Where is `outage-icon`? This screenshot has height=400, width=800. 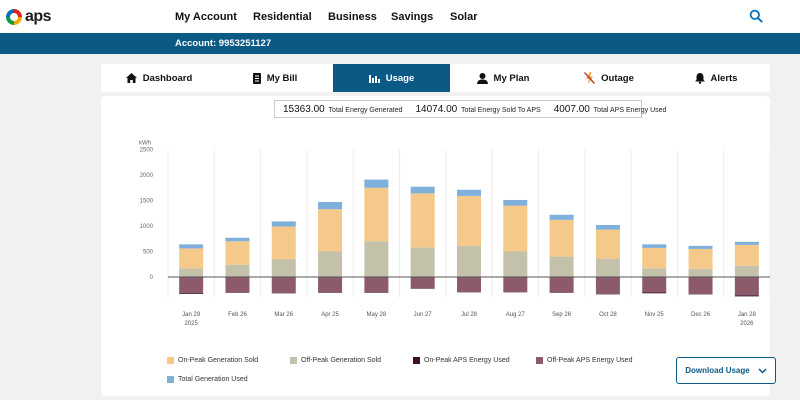 outage-icon is located at coordinates (590, 78).